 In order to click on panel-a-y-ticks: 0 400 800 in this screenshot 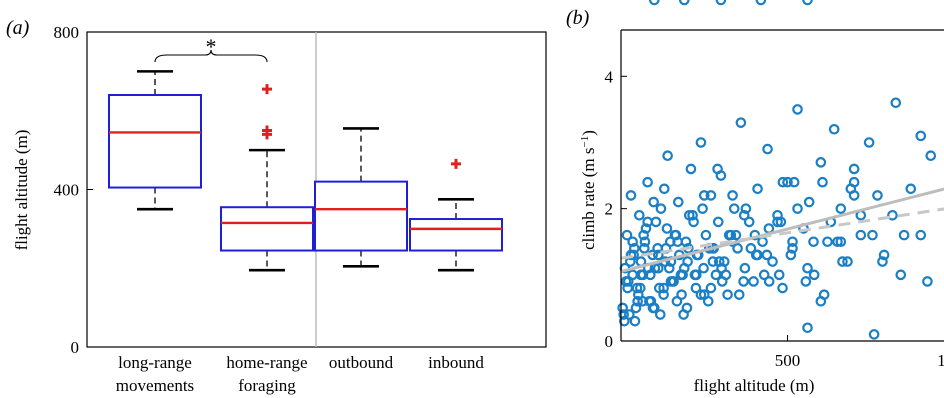, I will do `click(73, 190)`.